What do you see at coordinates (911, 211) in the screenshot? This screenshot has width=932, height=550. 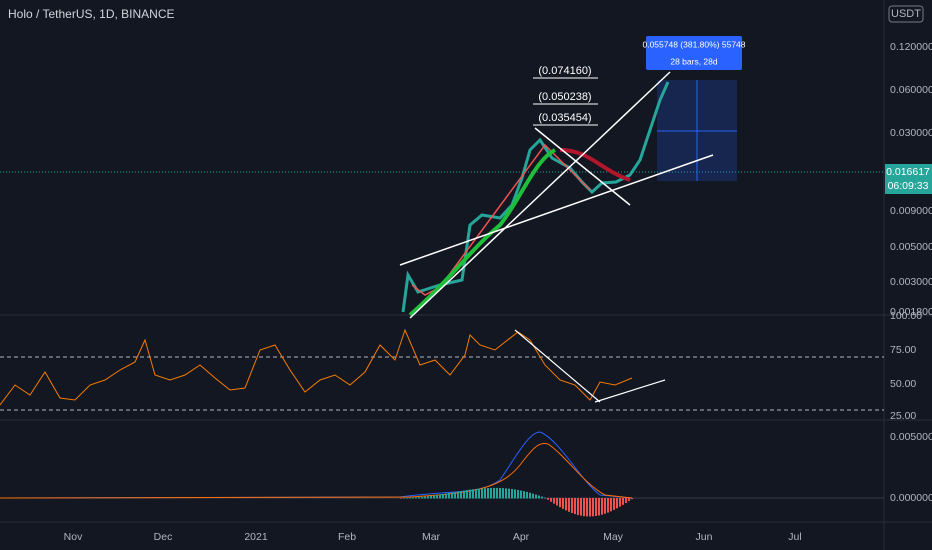 I see `price-label: 0.009000` at bounding box center [911, 211].